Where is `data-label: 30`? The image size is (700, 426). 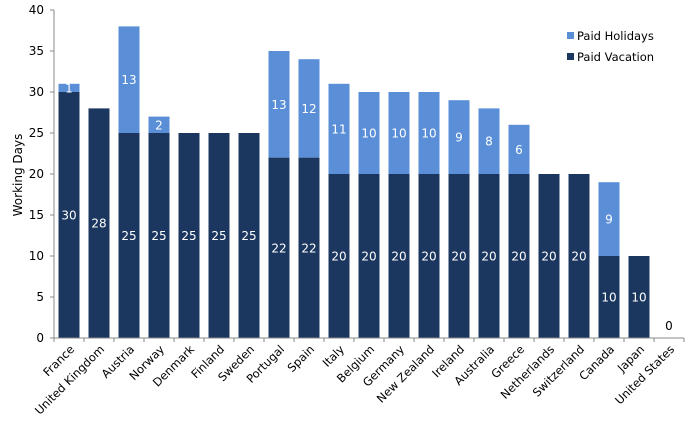
data-label: 30 is located at coordinates (68, 216).